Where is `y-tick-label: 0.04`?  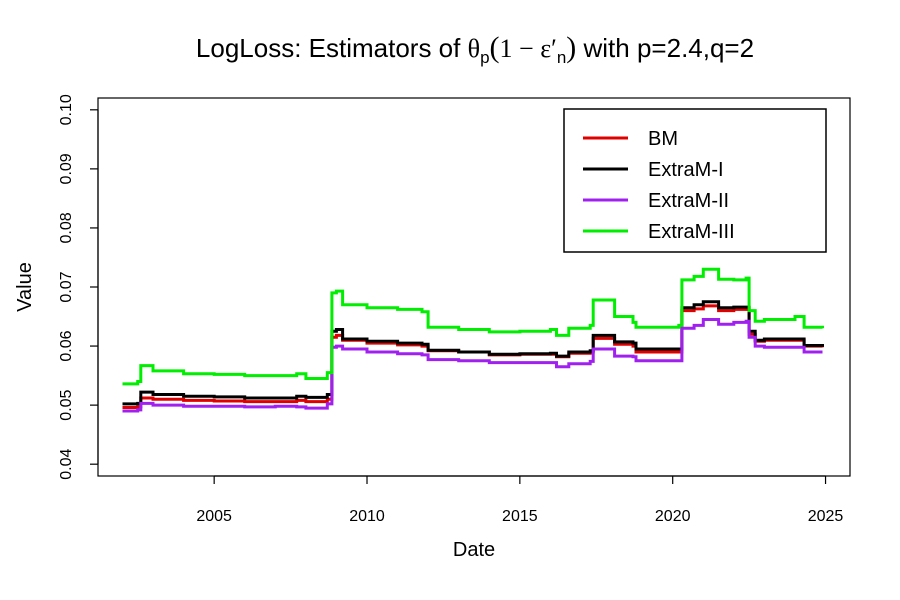 y-tick-label: 0.04 is located at coordinates (66, 464).